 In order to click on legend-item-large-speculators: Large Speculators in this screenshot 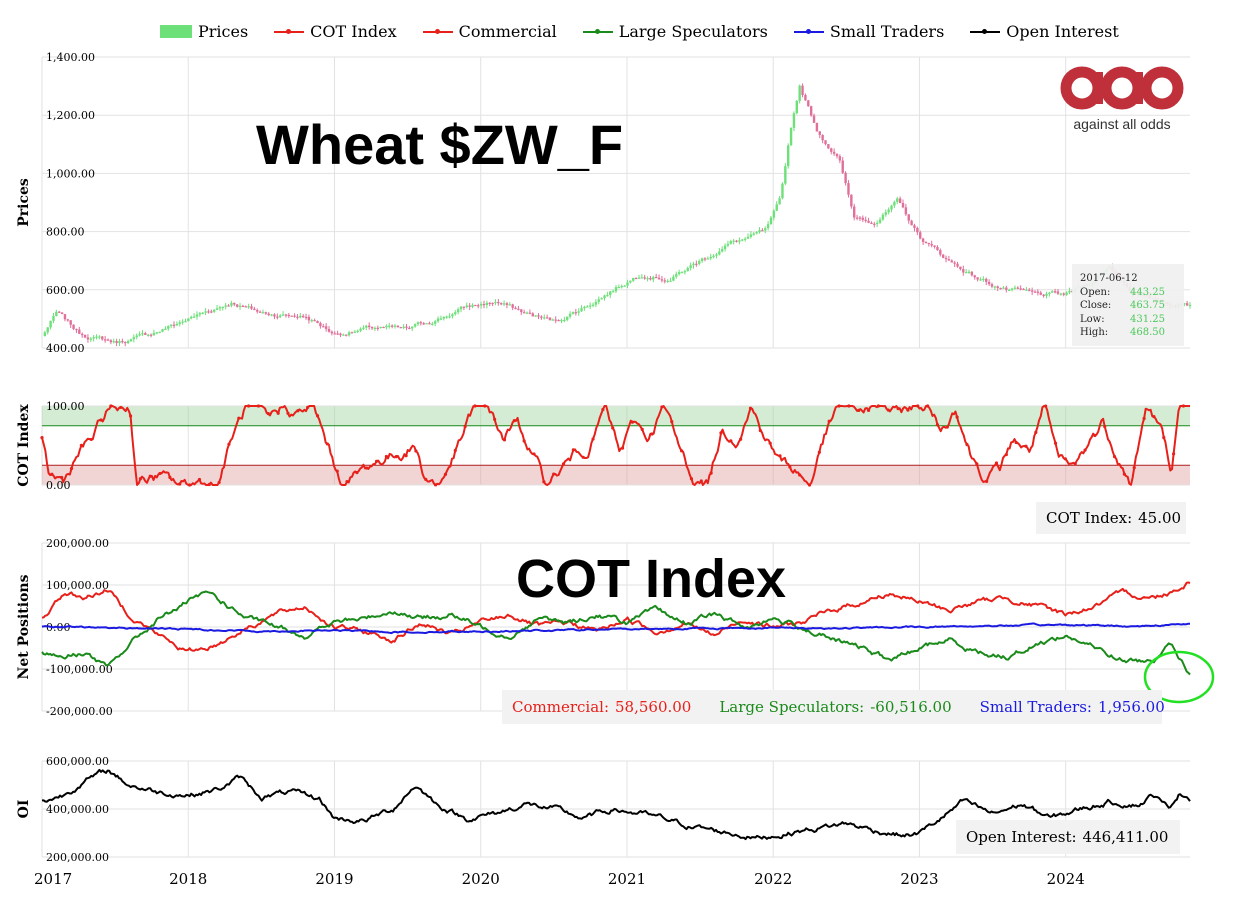, I will do `click(675, 31)`.